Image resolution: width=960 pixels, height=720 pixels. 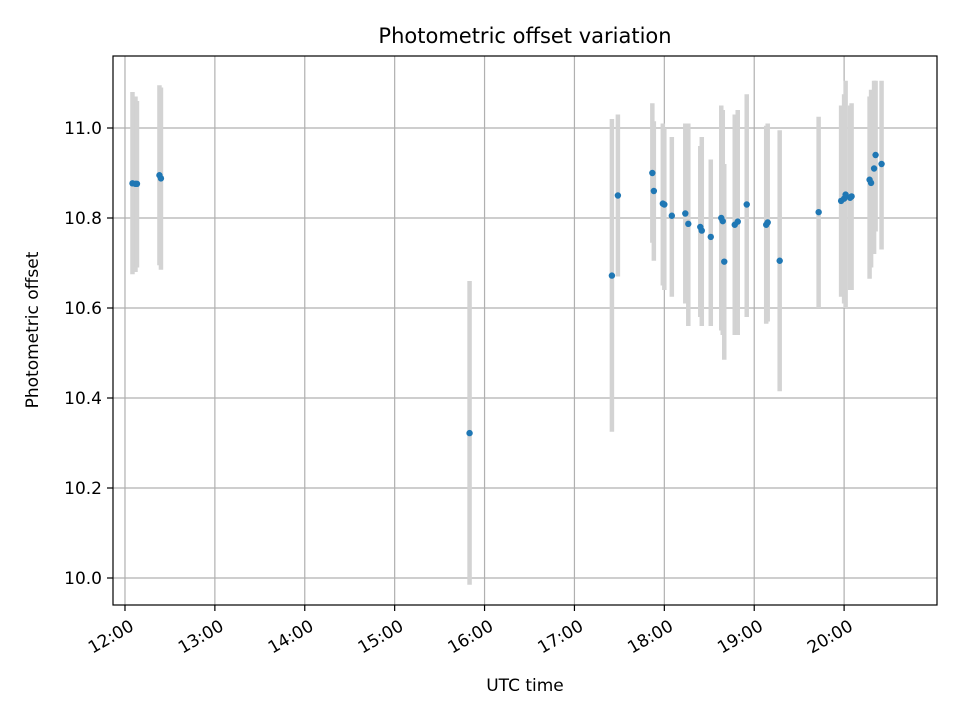 I want to click on y-tick-label: 11.0, so click(x=83, y=129).